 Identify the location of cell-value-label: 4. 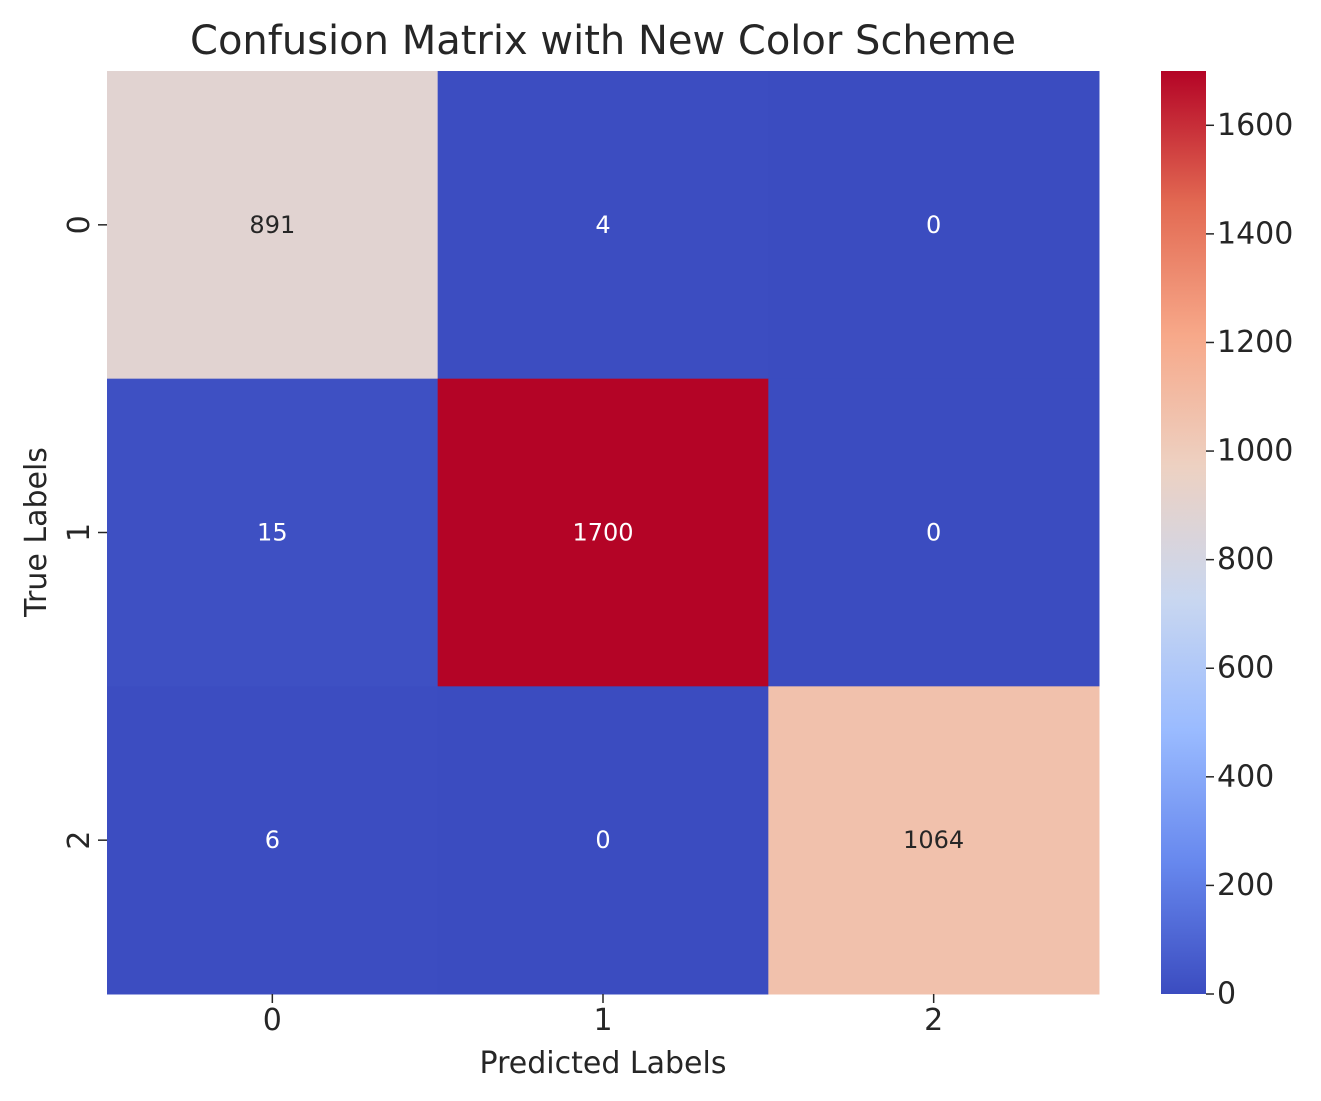
(602, 225).